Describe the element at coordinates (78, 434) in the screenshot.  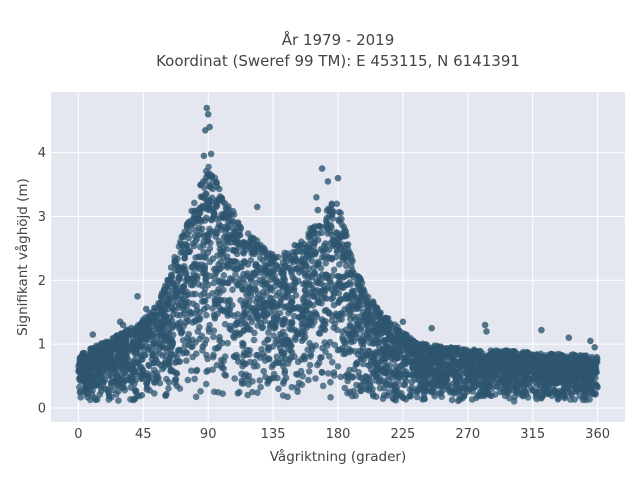
I see `x-tick-label: 0` at that location.